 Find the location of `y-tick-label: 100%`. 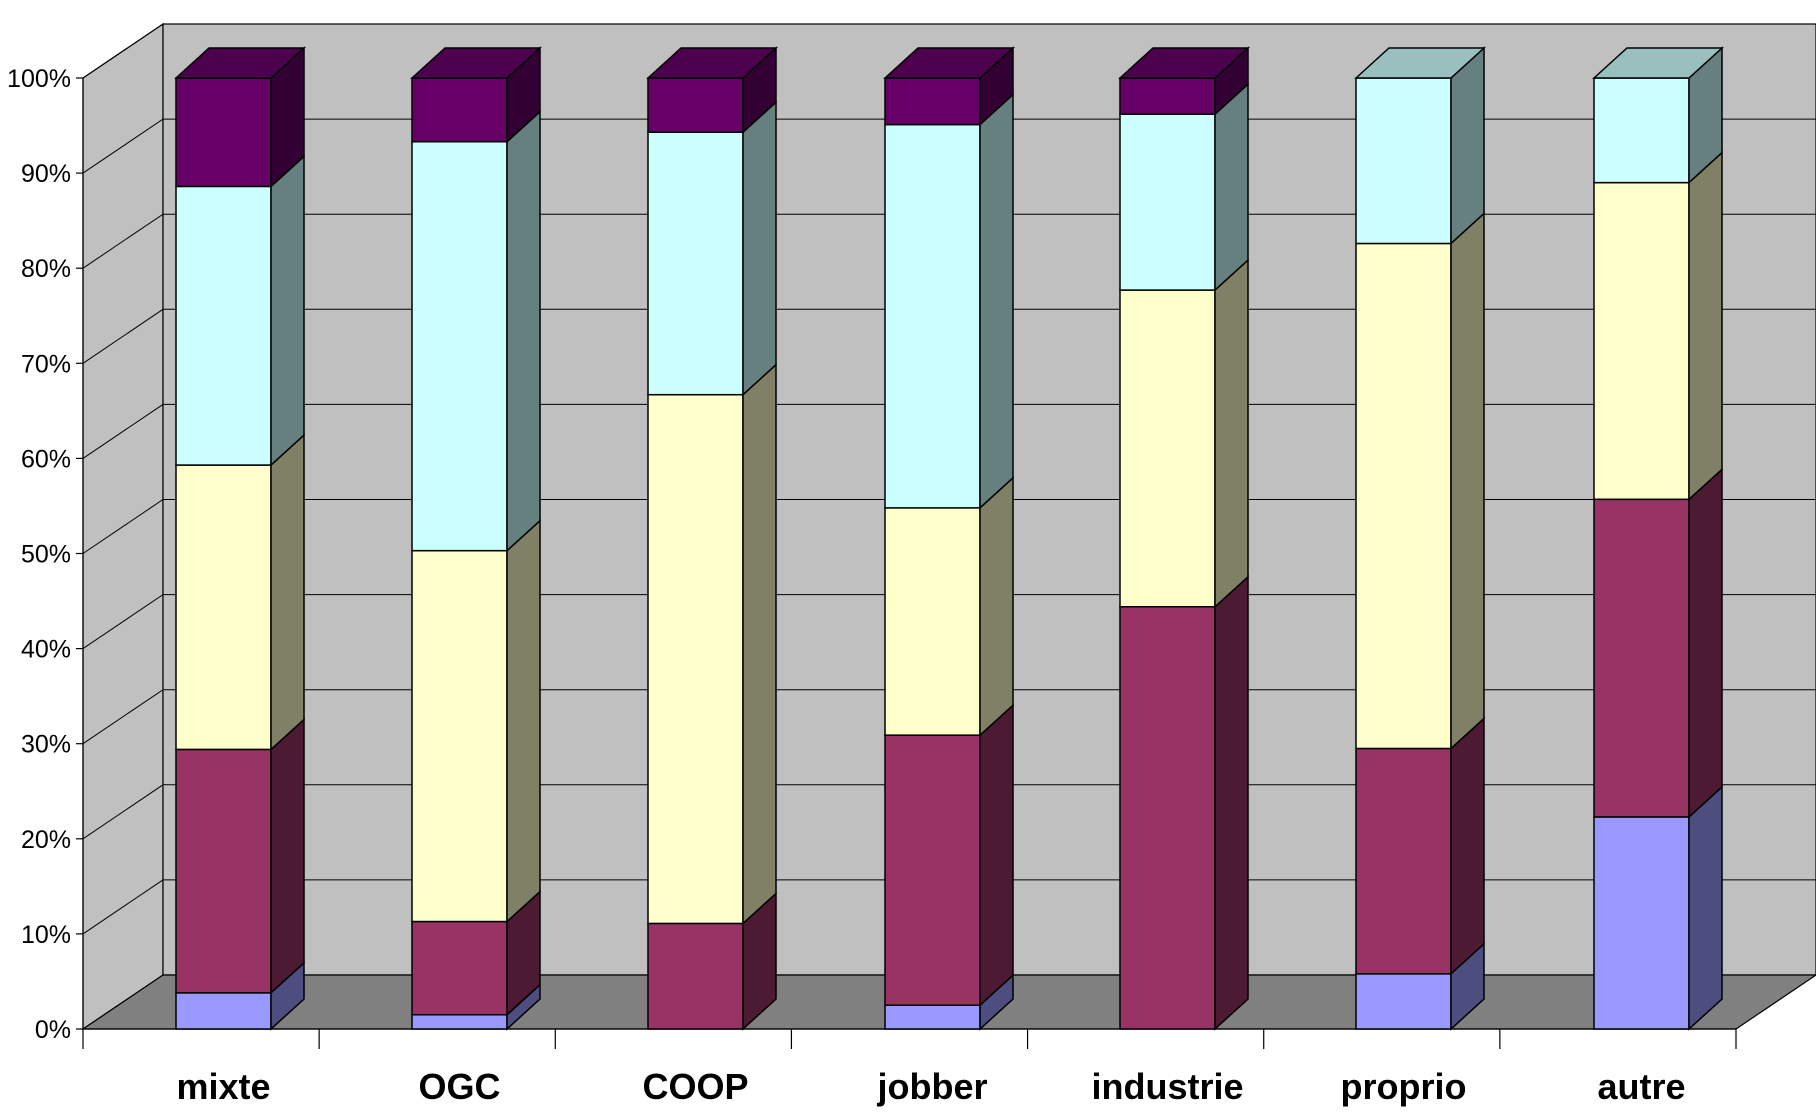

y-tick-label: 100% is located at coordinates (39, 79).